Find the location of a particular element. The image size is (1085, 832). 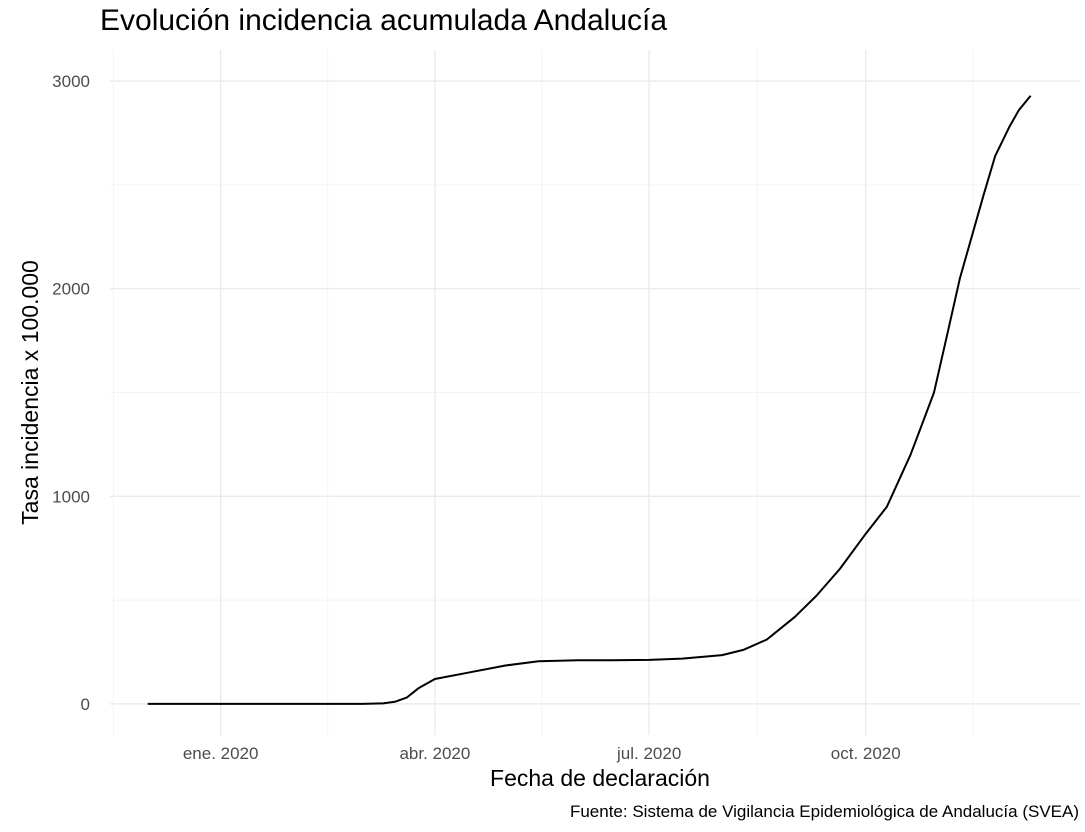

x-axis-ticks: ene. 2020 abr. 2020 jul. 2020 oct. 2020 is located at coordinates (542, 753).